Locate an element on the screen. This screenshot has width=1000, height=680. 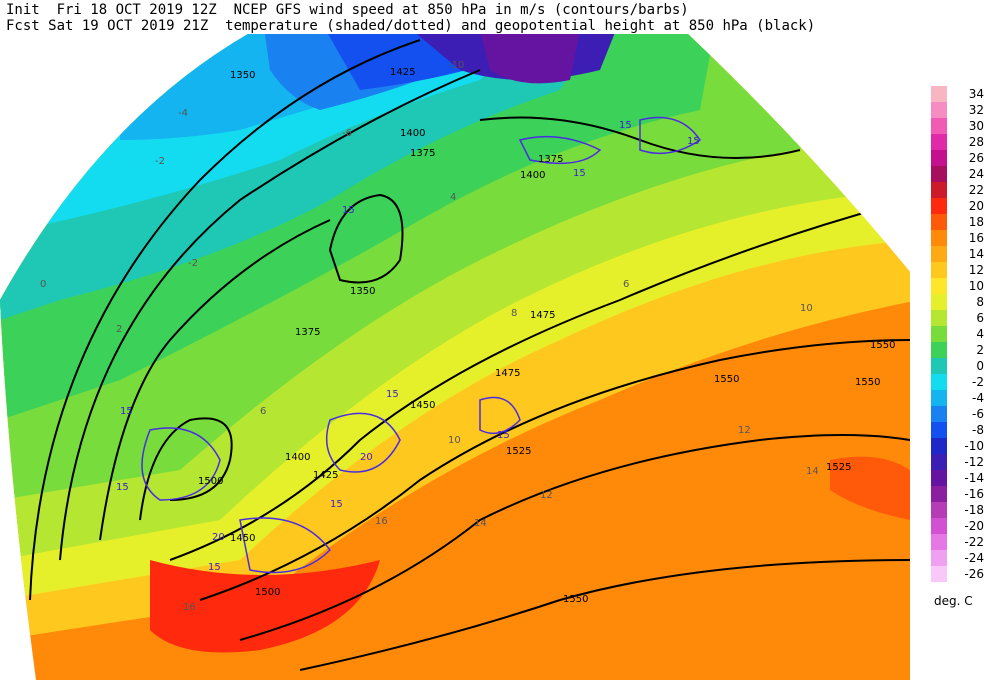
legend-entry: -14 is located at coordinates (963, 478).